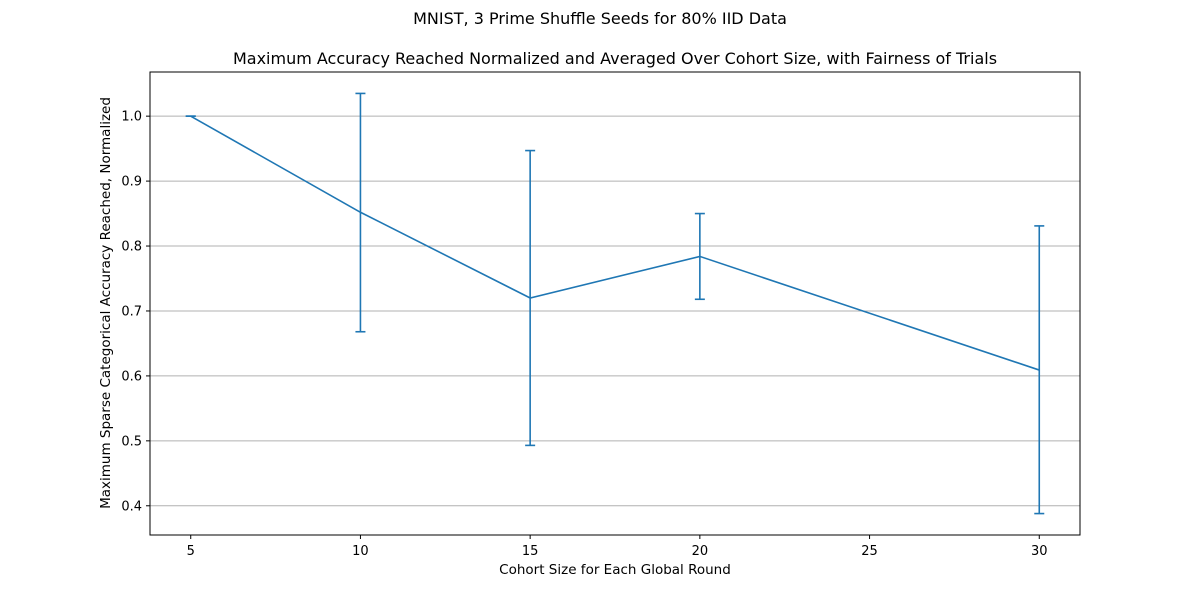 Image resolution: width=1200 pixels, height=600 pixels. I want to click on x-tick-label: 5, so click(191, 551).